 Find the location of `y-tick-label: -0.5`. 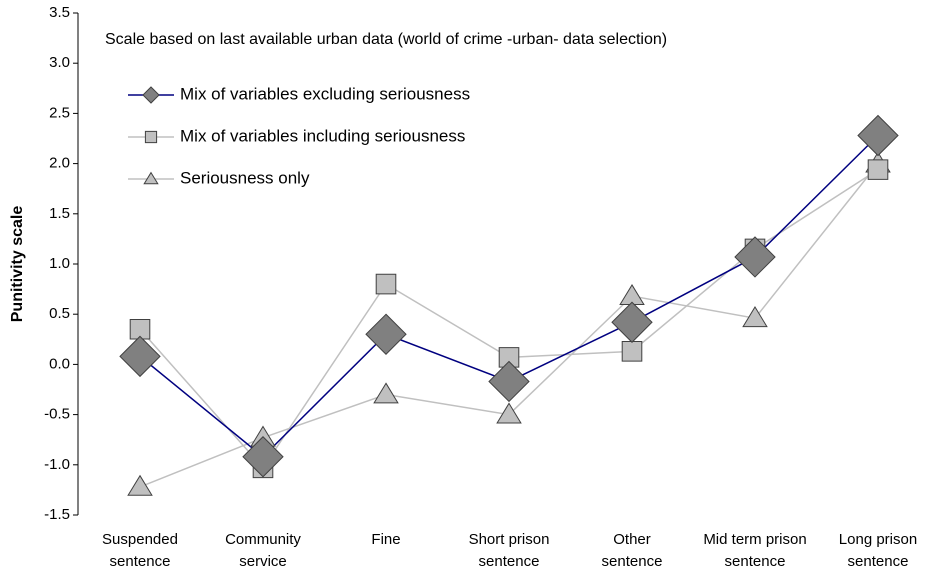

y-tick-label: -0.5 is located at coordinates (57, 414).